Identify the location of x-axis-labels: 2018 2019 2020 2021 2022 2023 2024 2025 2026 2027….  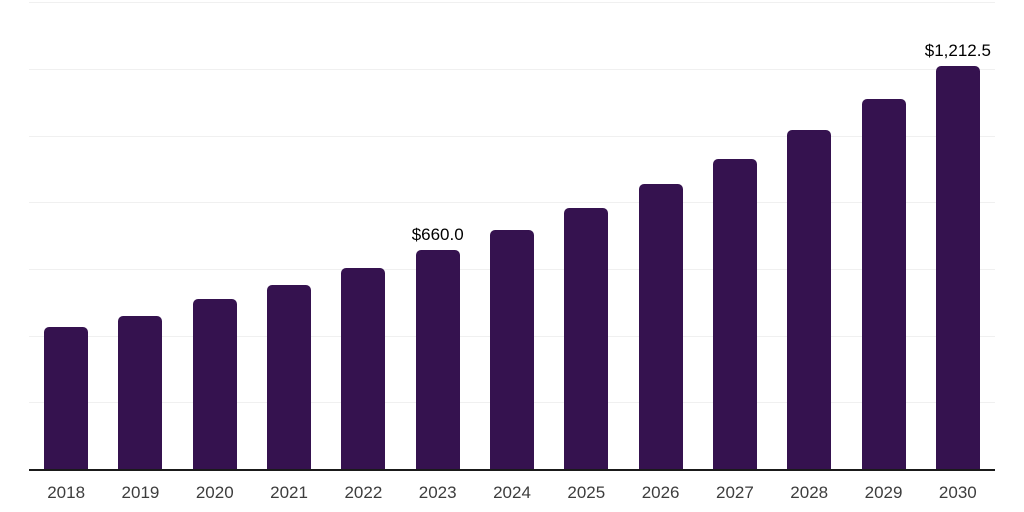
(512, 494).